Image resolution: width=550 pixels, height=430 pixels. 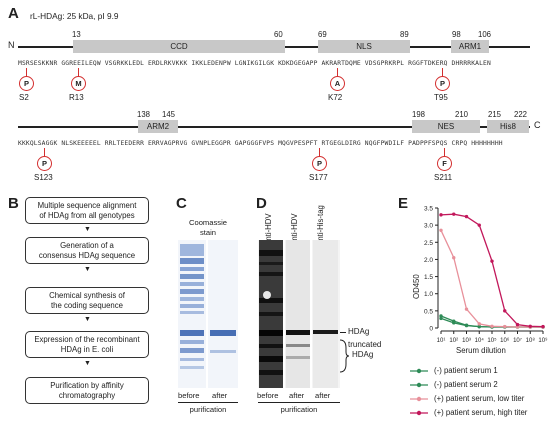 I want to click on x-tick-label: 10⁷, so click(x=517, y=340).